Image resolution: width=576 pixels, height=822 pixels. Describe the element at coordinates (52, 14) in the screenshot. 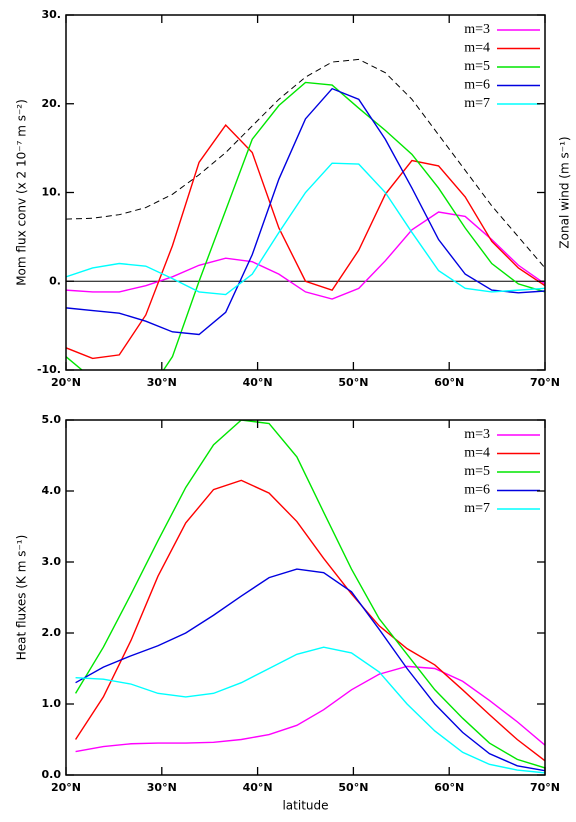

I see `y-tick-label: 30.` at that location.